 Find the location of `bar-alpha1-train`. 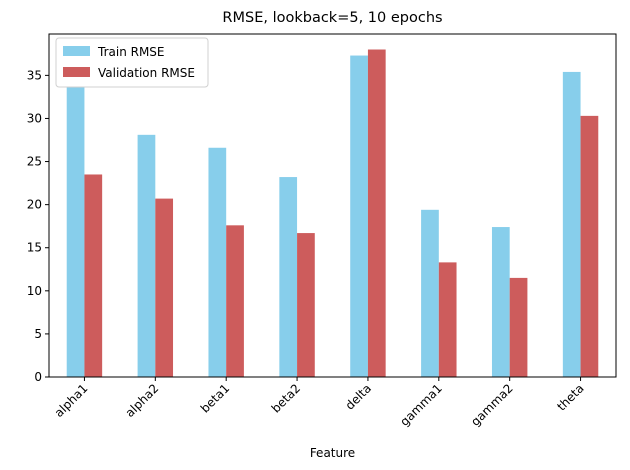

bar-alpha1-train is located at coordinates (75, 232).